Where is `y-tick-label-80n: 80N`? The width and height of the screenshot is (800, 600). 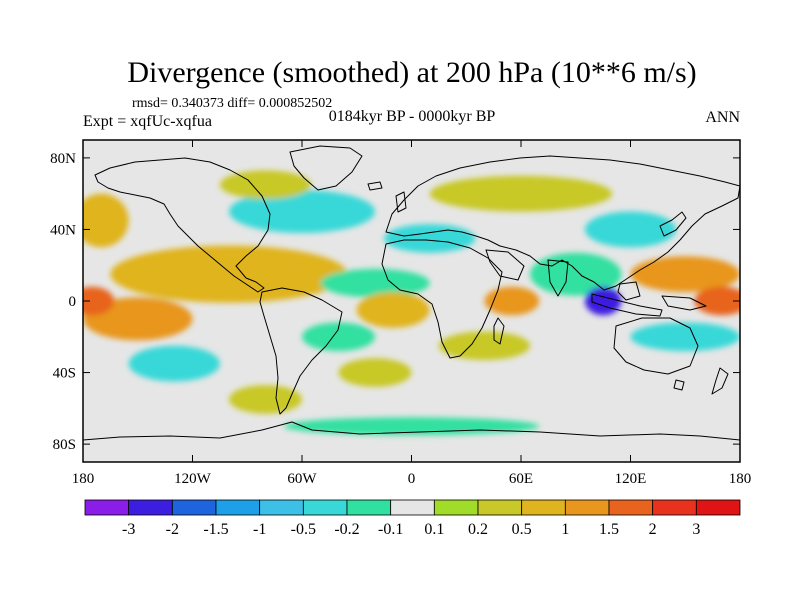
y-tick-label-80n: 80N is located at coordinates (63, 159).